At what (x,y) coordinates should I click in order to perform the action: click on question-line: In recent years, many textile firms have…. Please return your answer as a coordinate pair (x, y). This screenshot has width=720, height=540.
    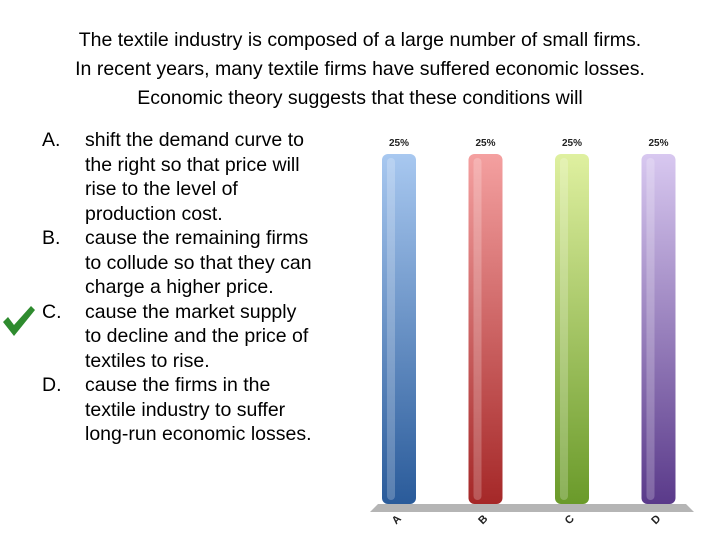
    Looking at the image, I should click on (360, 69).